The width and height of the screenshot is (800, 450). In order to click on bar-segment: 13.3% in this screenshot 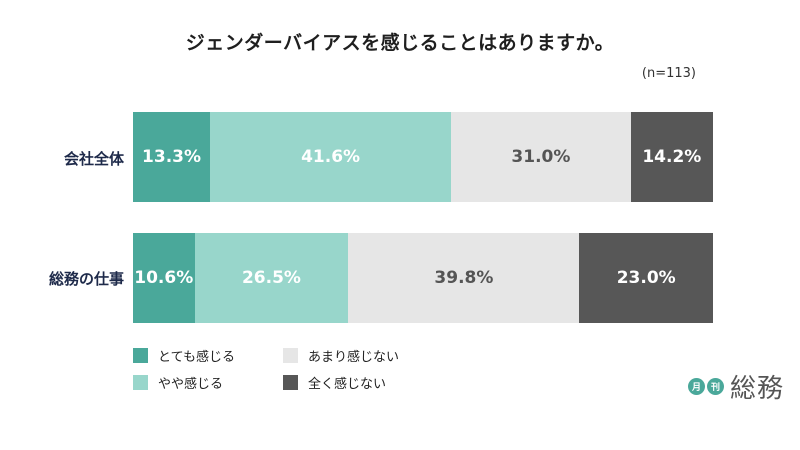, I will do `click(172, 157)`.